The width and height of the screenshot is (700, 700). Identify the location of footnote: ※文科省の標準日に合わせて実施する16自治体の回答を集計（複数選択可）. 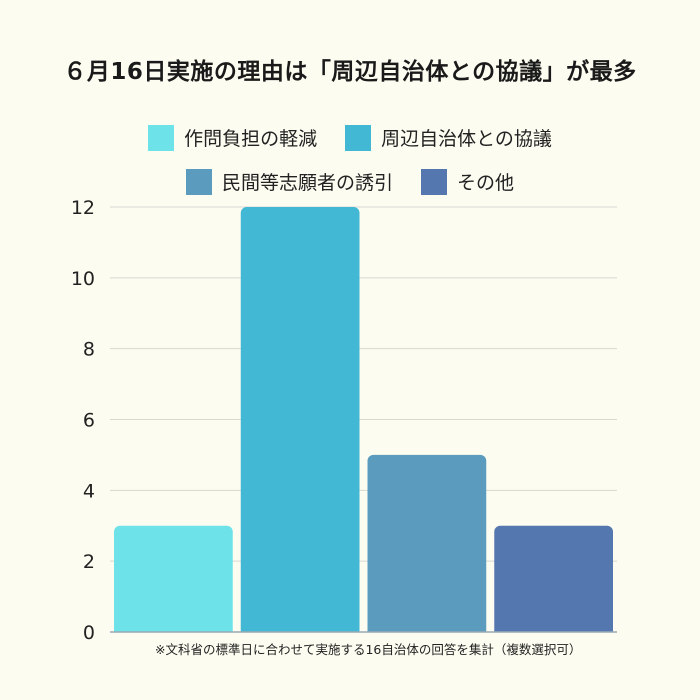
(368, 649).